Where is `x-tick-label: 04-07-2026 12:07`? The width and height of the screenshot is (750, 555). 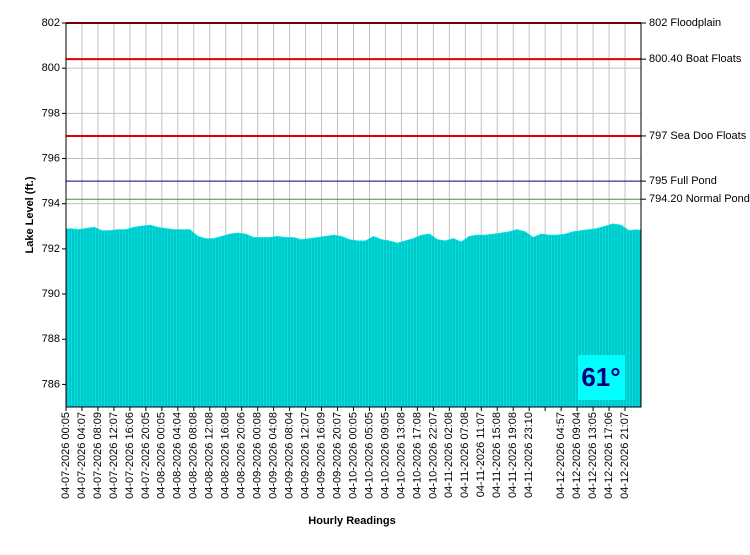
x-tick-label: 04-07-2026 12:07 is located at coordinates (114, 455).